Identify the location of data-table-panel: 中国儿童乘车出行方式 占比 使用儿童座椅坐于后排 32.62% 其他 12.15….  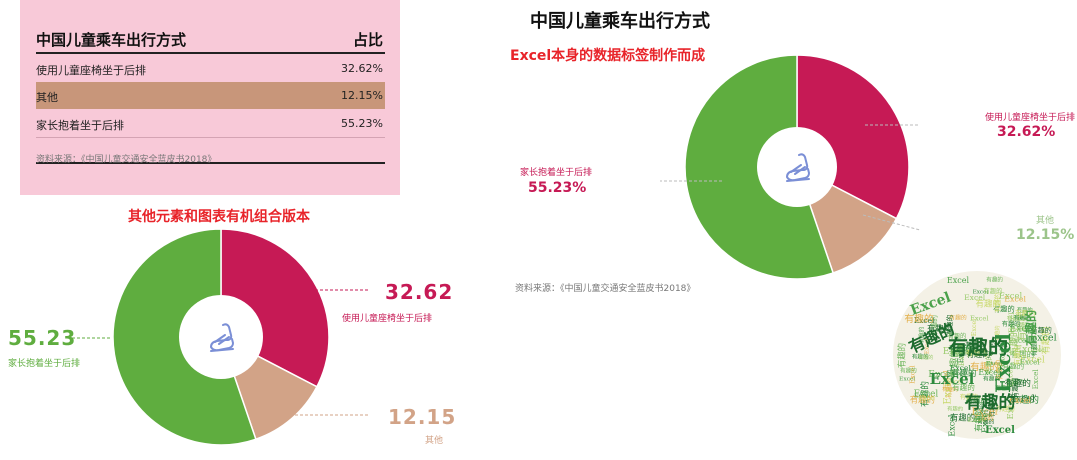
(210, 97).